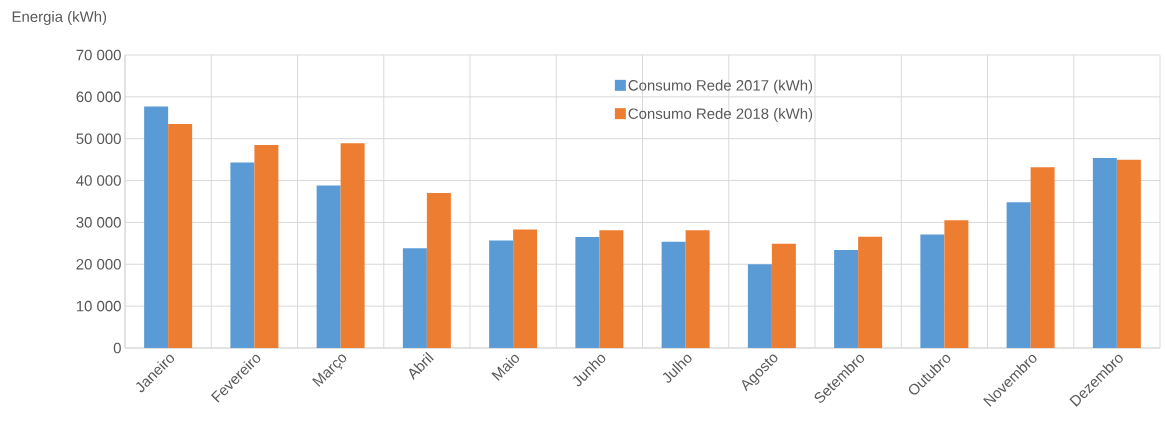  I want to click on y-axis-title: Energia (kWh), so click(59, 18).